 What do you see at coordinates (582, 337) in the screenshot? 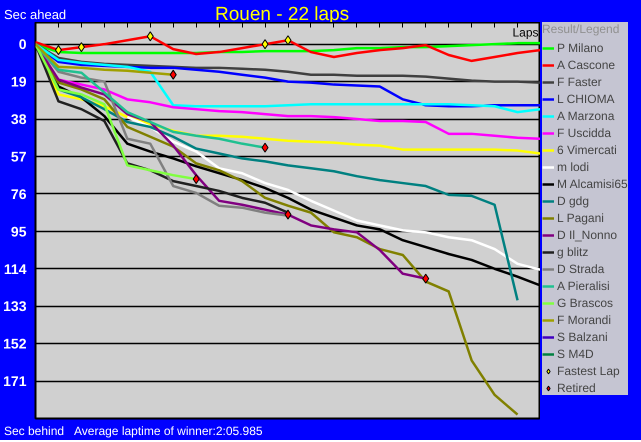
I see `legend-label: S Balzani` at bounding box center [582, 337].